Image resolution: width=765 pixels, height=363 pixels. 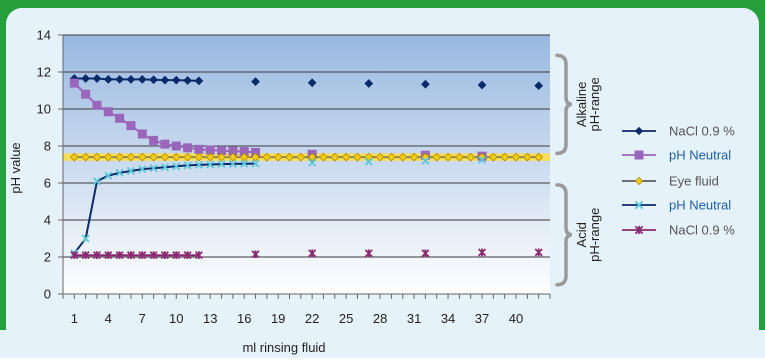 What do you see at coordinates (47, 220) in the screenshot?
I see `y-tick-label: 4` at bounding box center [47, 220].